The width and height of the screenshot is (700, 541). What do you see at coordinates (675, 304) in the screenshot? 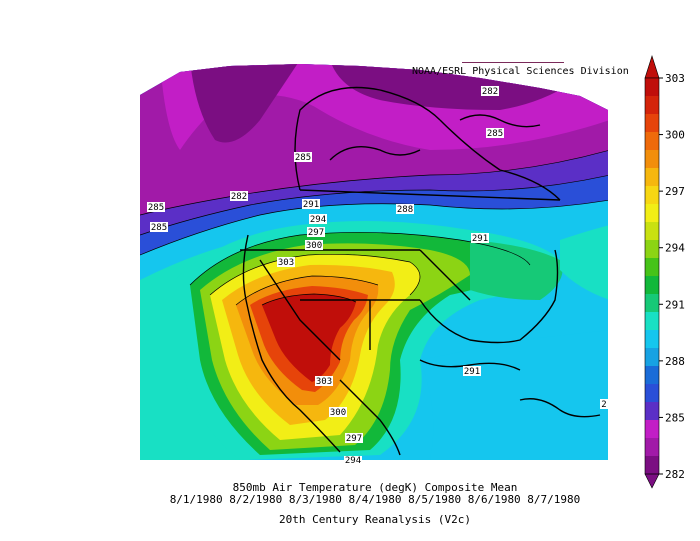
I see `colorbar-tick-label: 291` at bounding box center [675, 304].